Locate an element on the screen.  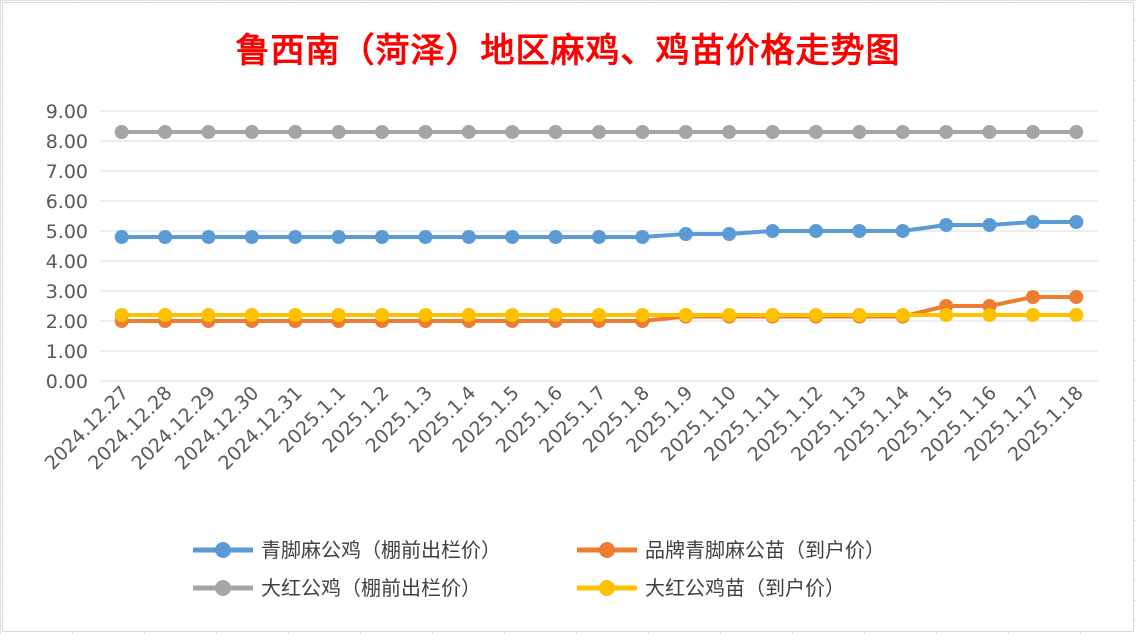
legend-label: 大红公鸡（棚前出栏价） is located at coordinates (371, 588).